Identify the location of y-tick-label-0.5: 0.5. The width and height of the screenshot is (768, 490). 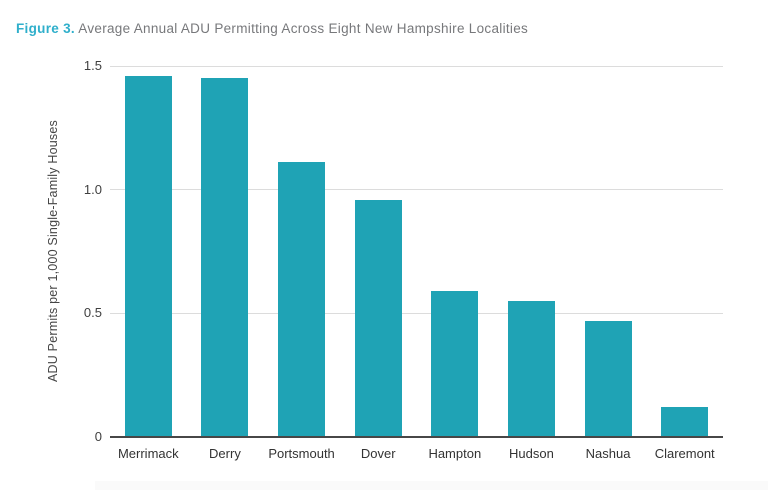
(92, 313).